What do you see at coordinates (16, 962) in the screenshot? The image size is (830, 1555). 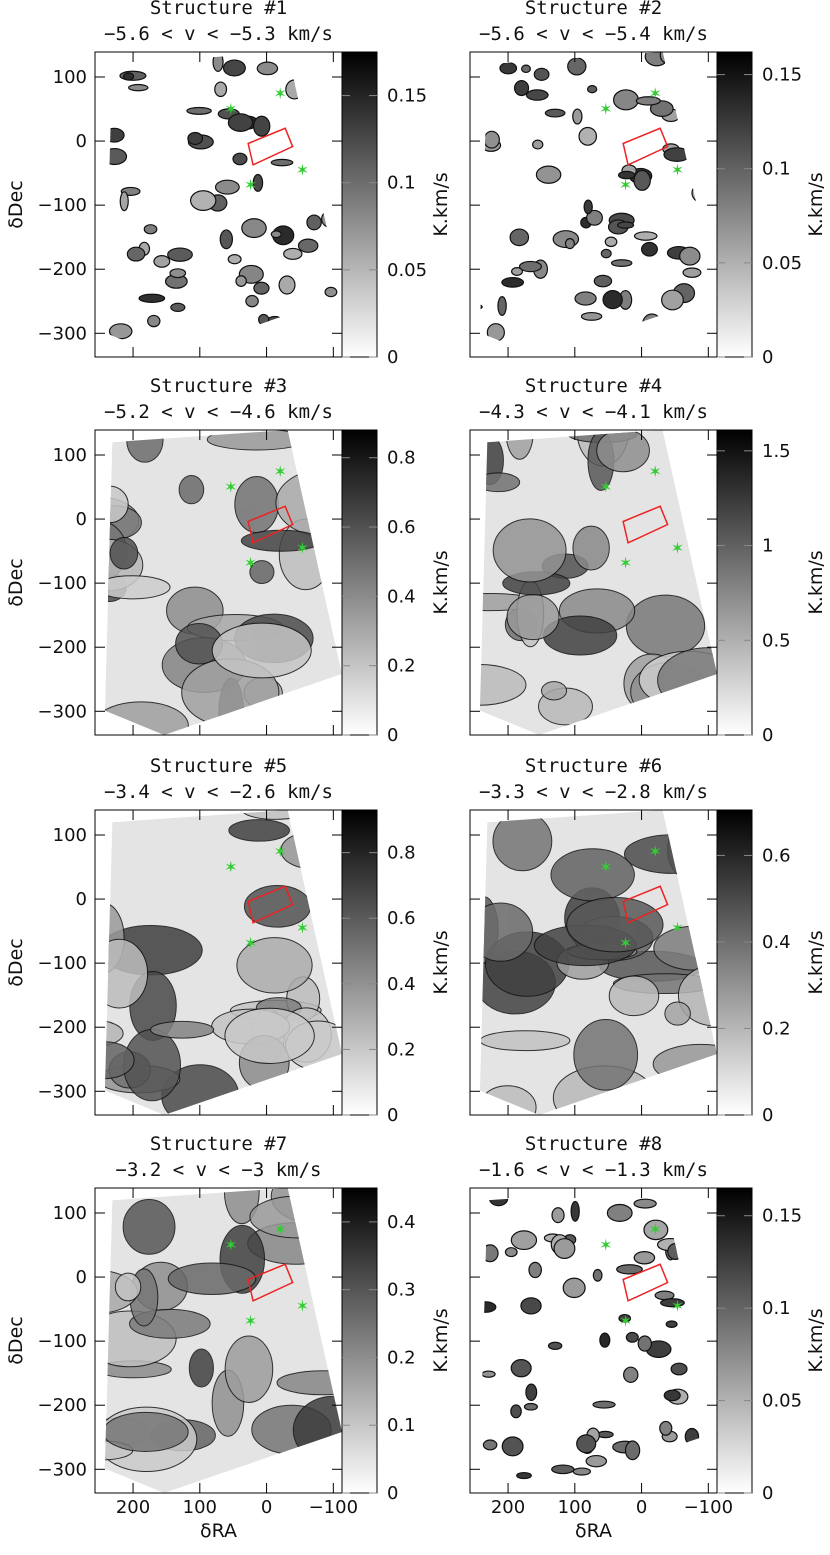 I see `y-axis-label: δDec` at bounding box center [16, 962].